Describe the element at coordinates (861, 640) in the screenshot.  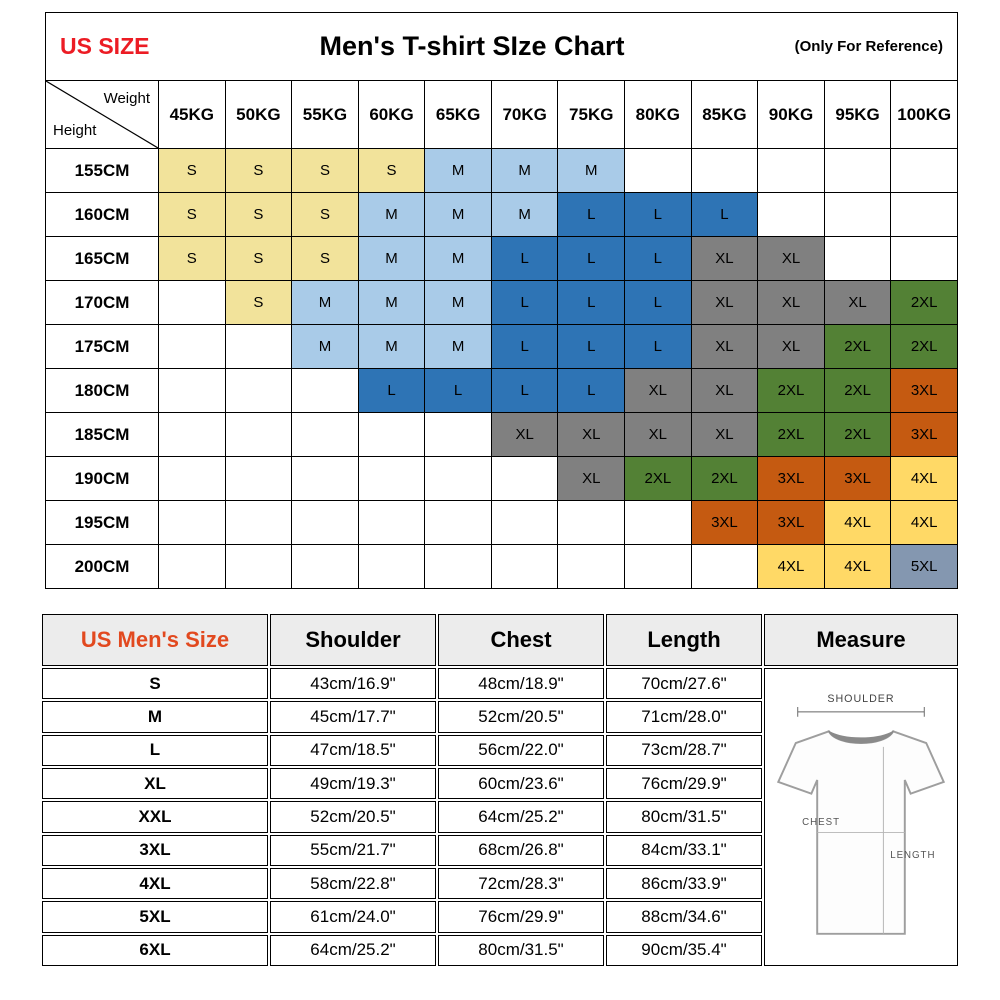
I see `header-measure: Measure` at that location.